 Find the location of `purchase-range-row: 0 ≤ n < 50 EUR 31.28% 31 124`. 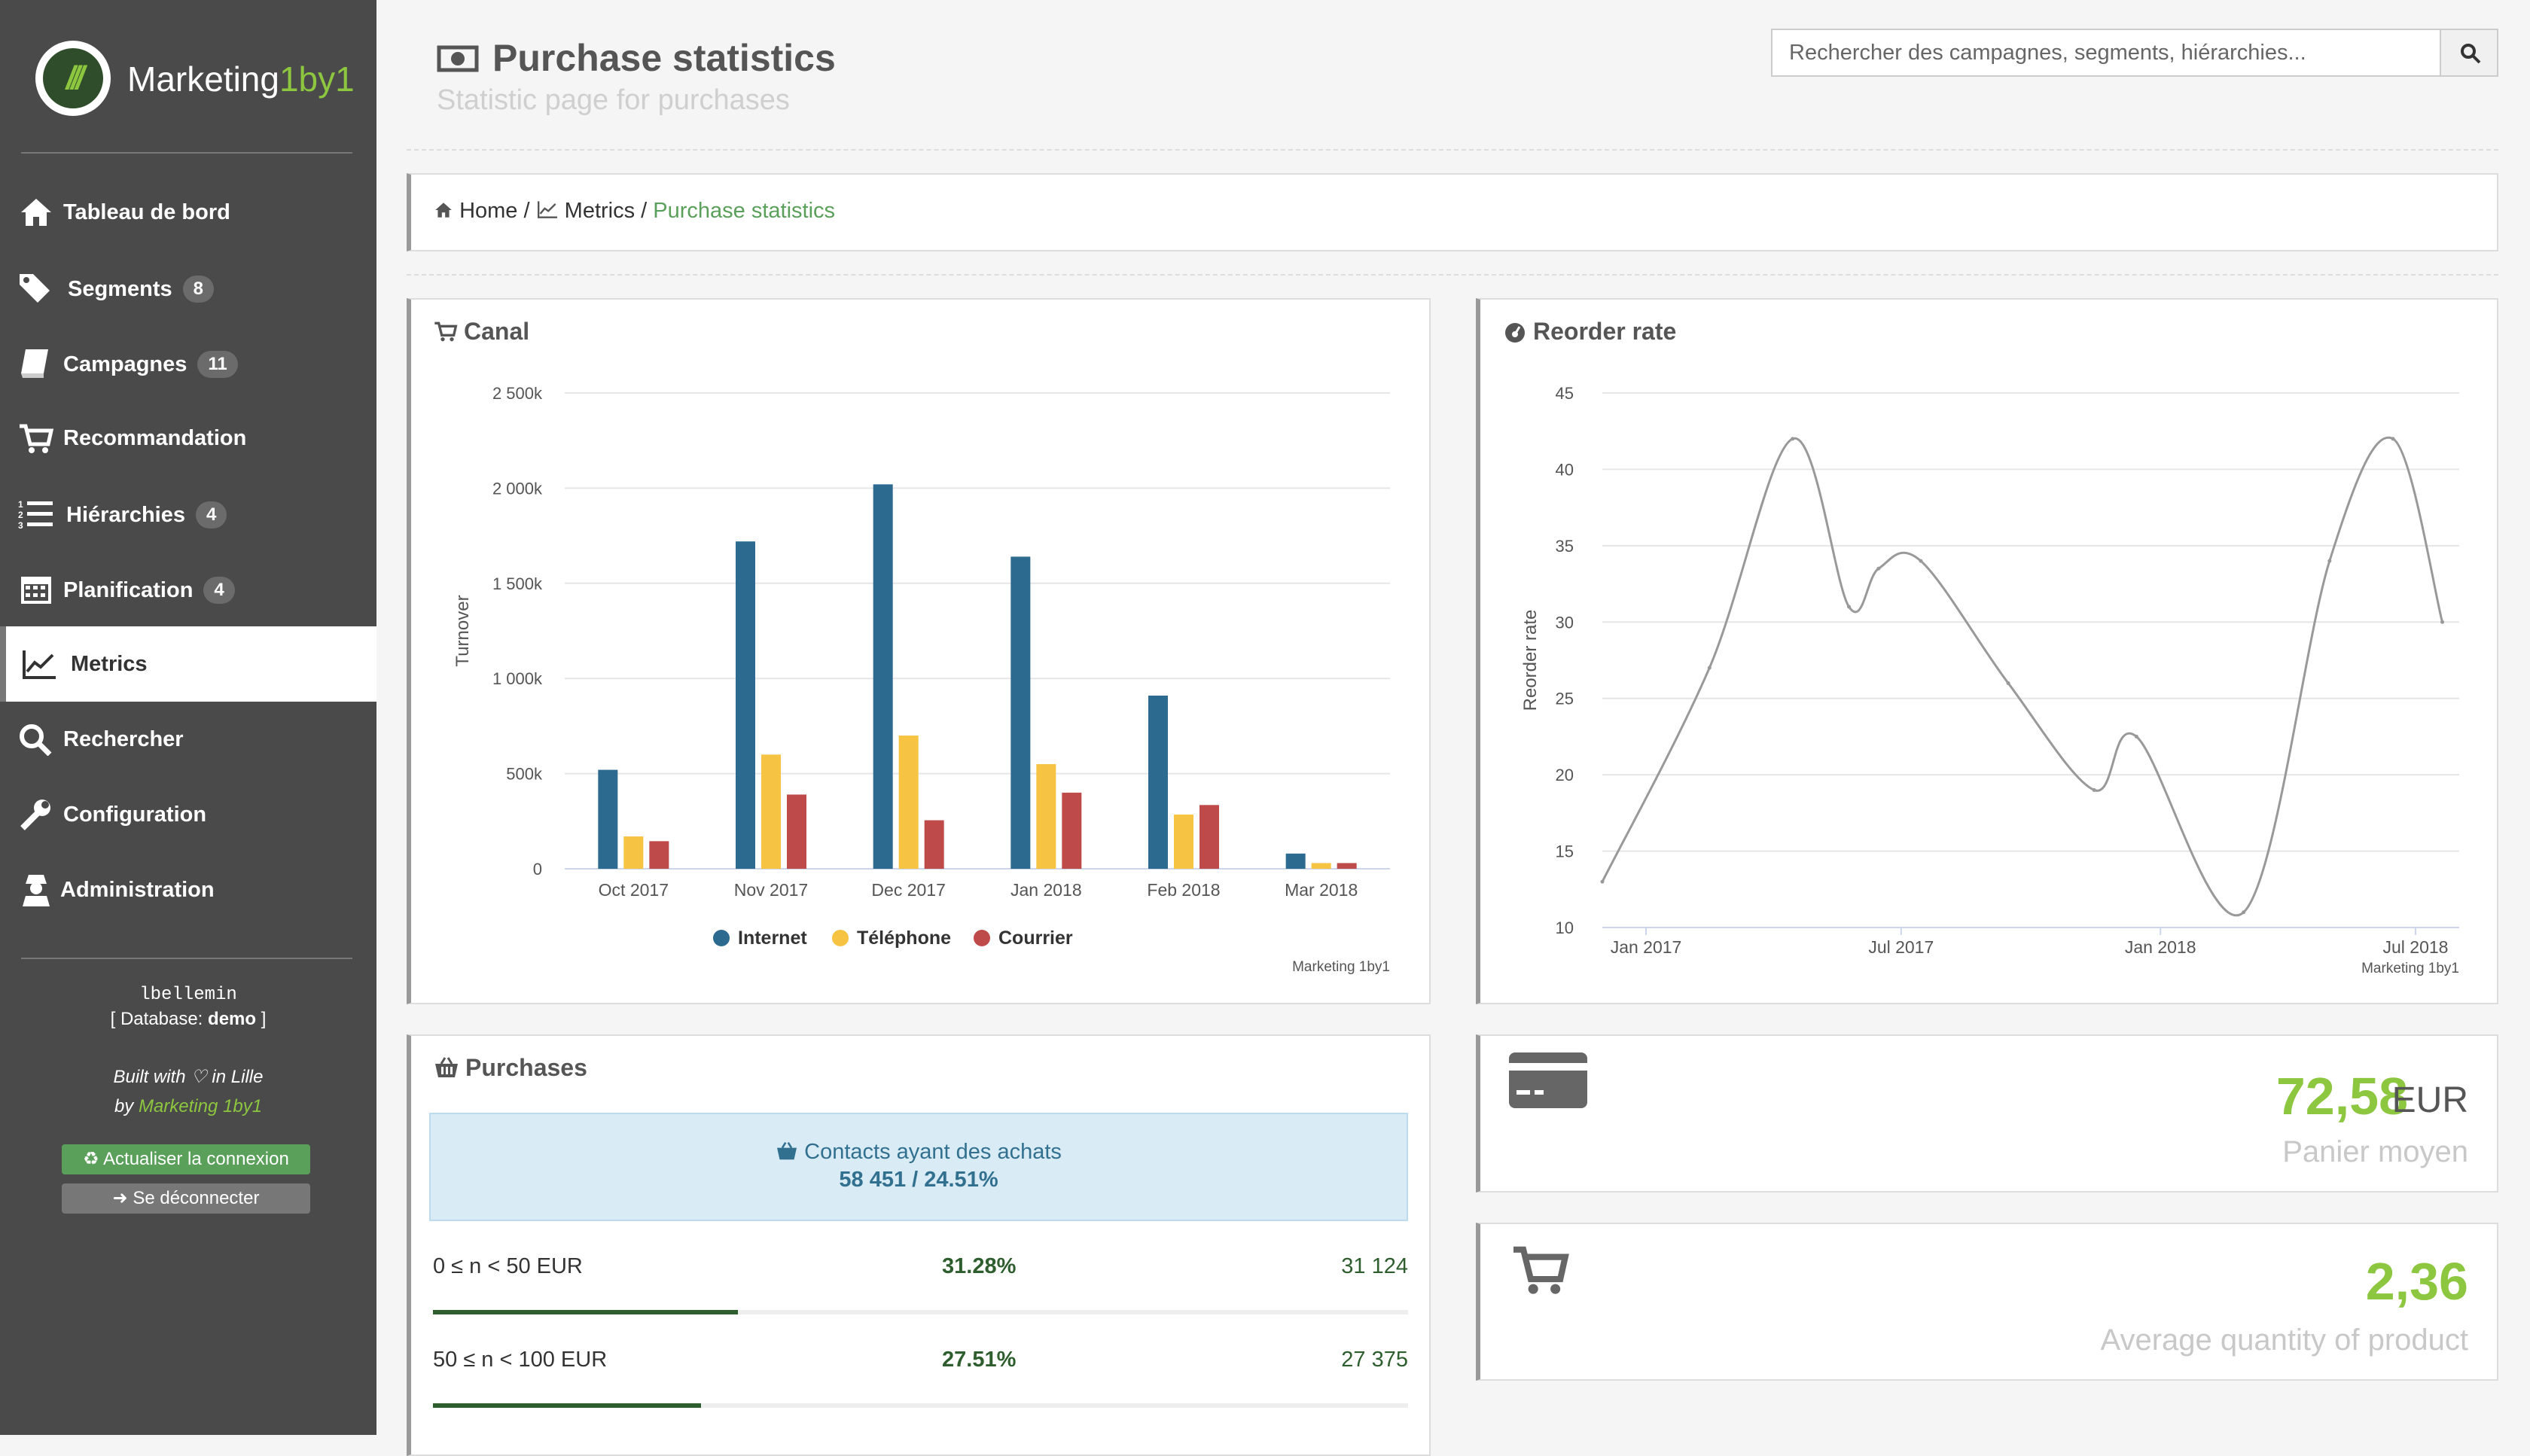

purchase-range-row: 0 ≤ n < 50 EUR 31.28% 31 124 is located at coordinates (920, 1269).